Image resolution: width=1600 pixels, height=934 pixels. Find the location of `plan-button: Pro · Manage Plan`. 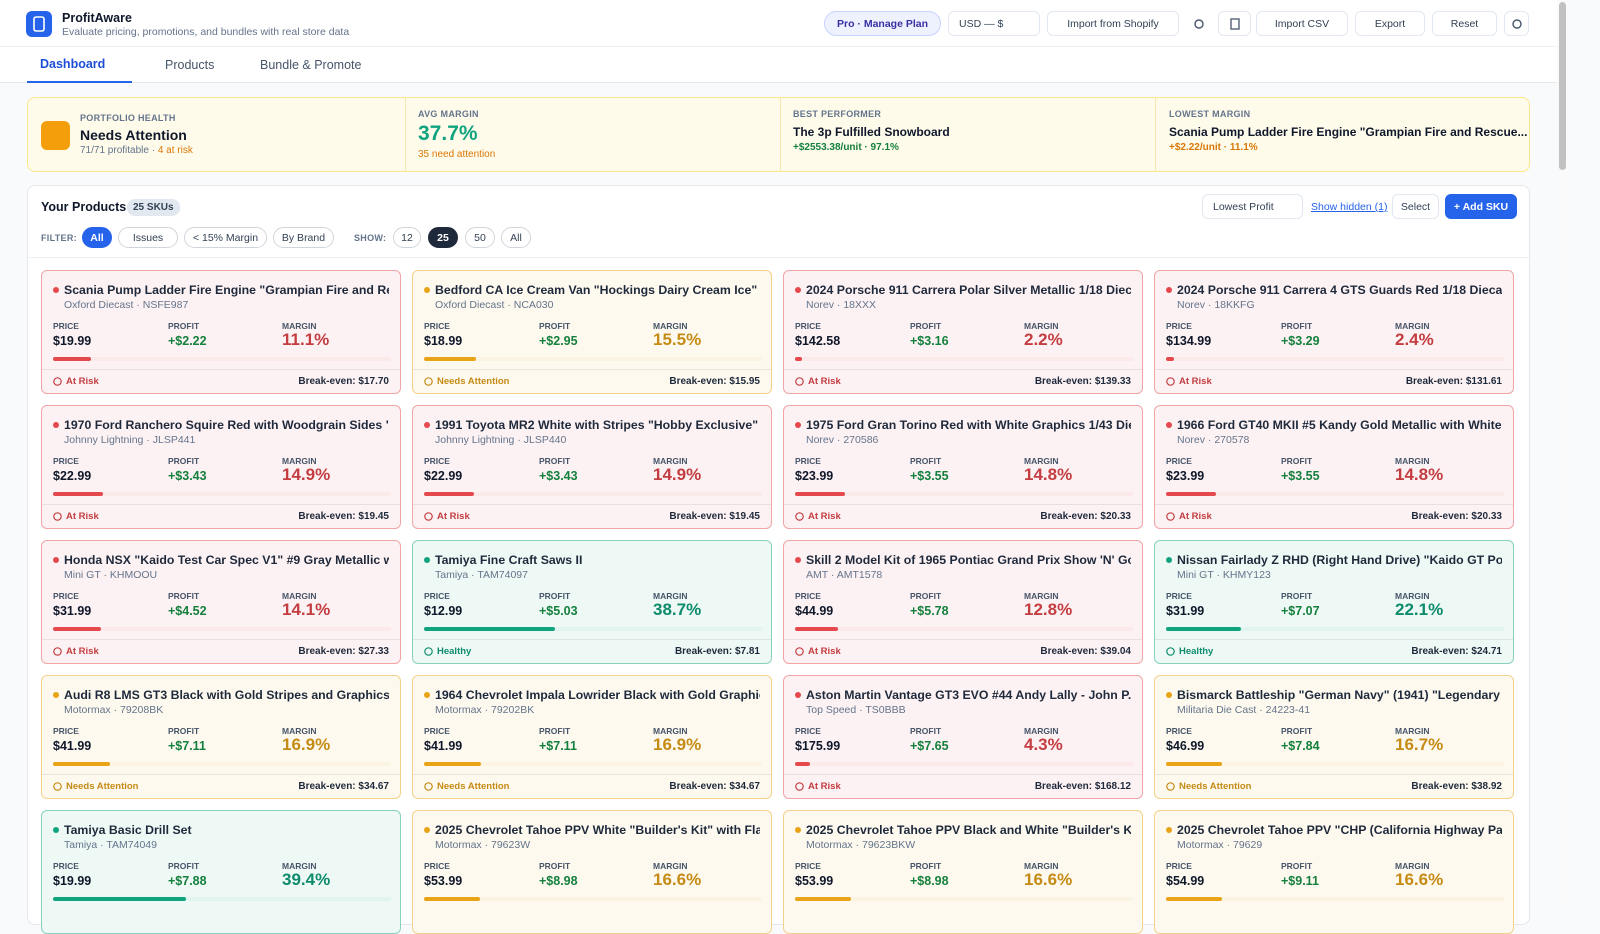

plan-button: Pro · Manage Plan is located at coordinates (882, 23).